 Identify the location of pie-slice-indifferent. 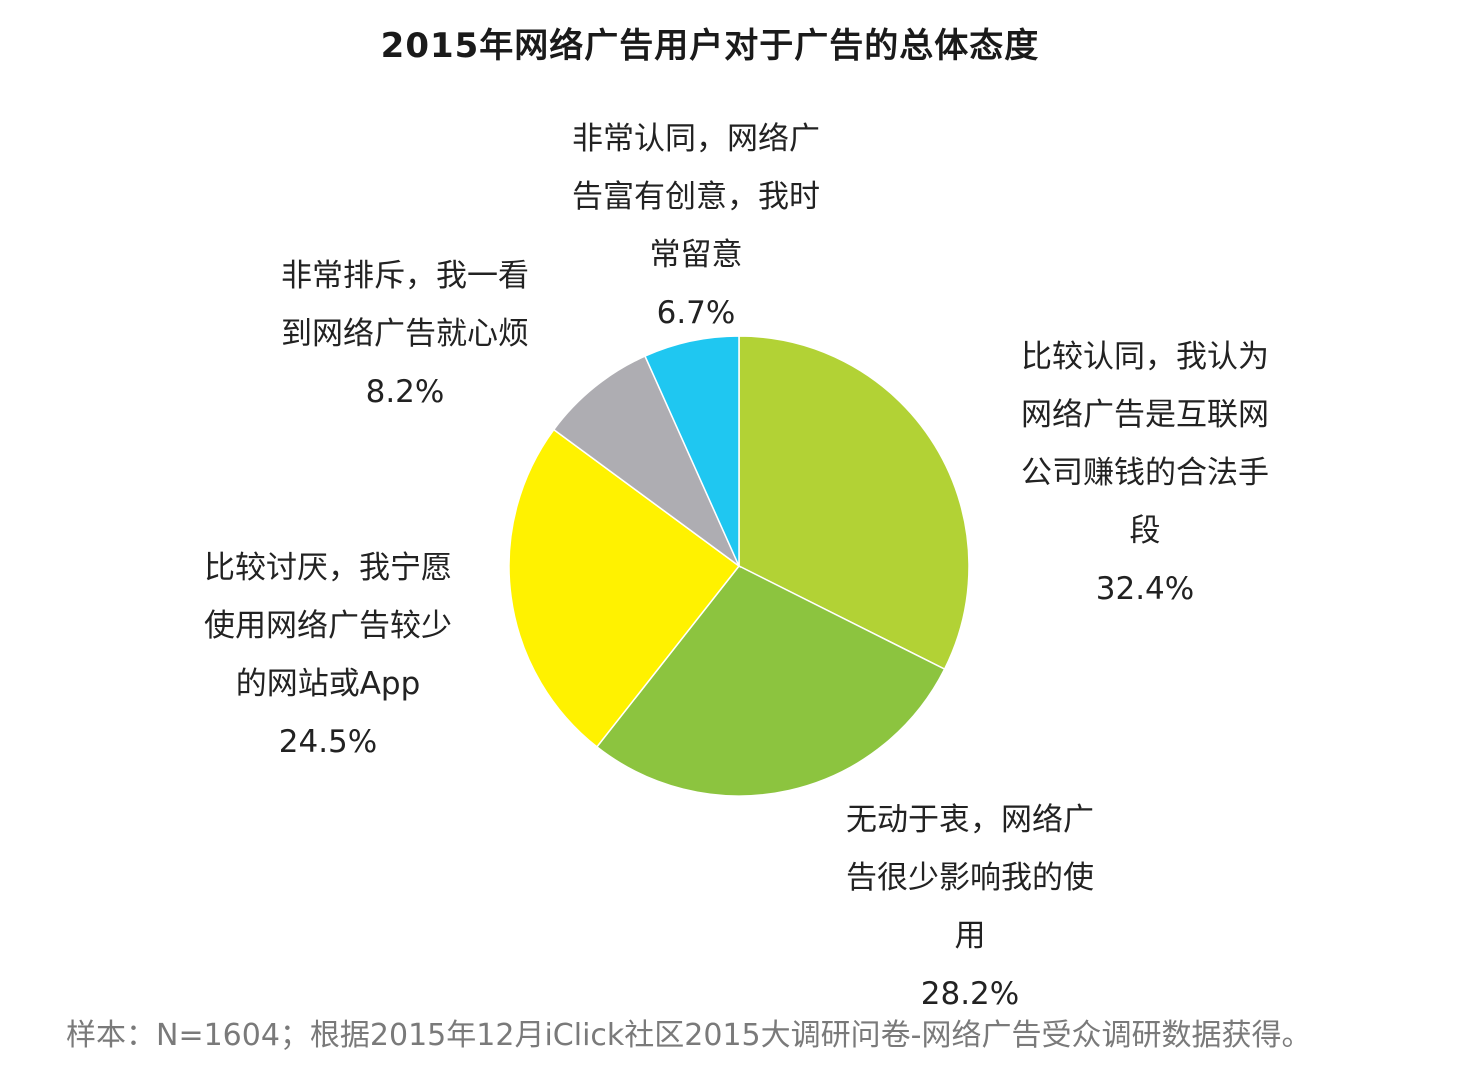
(770, 681).